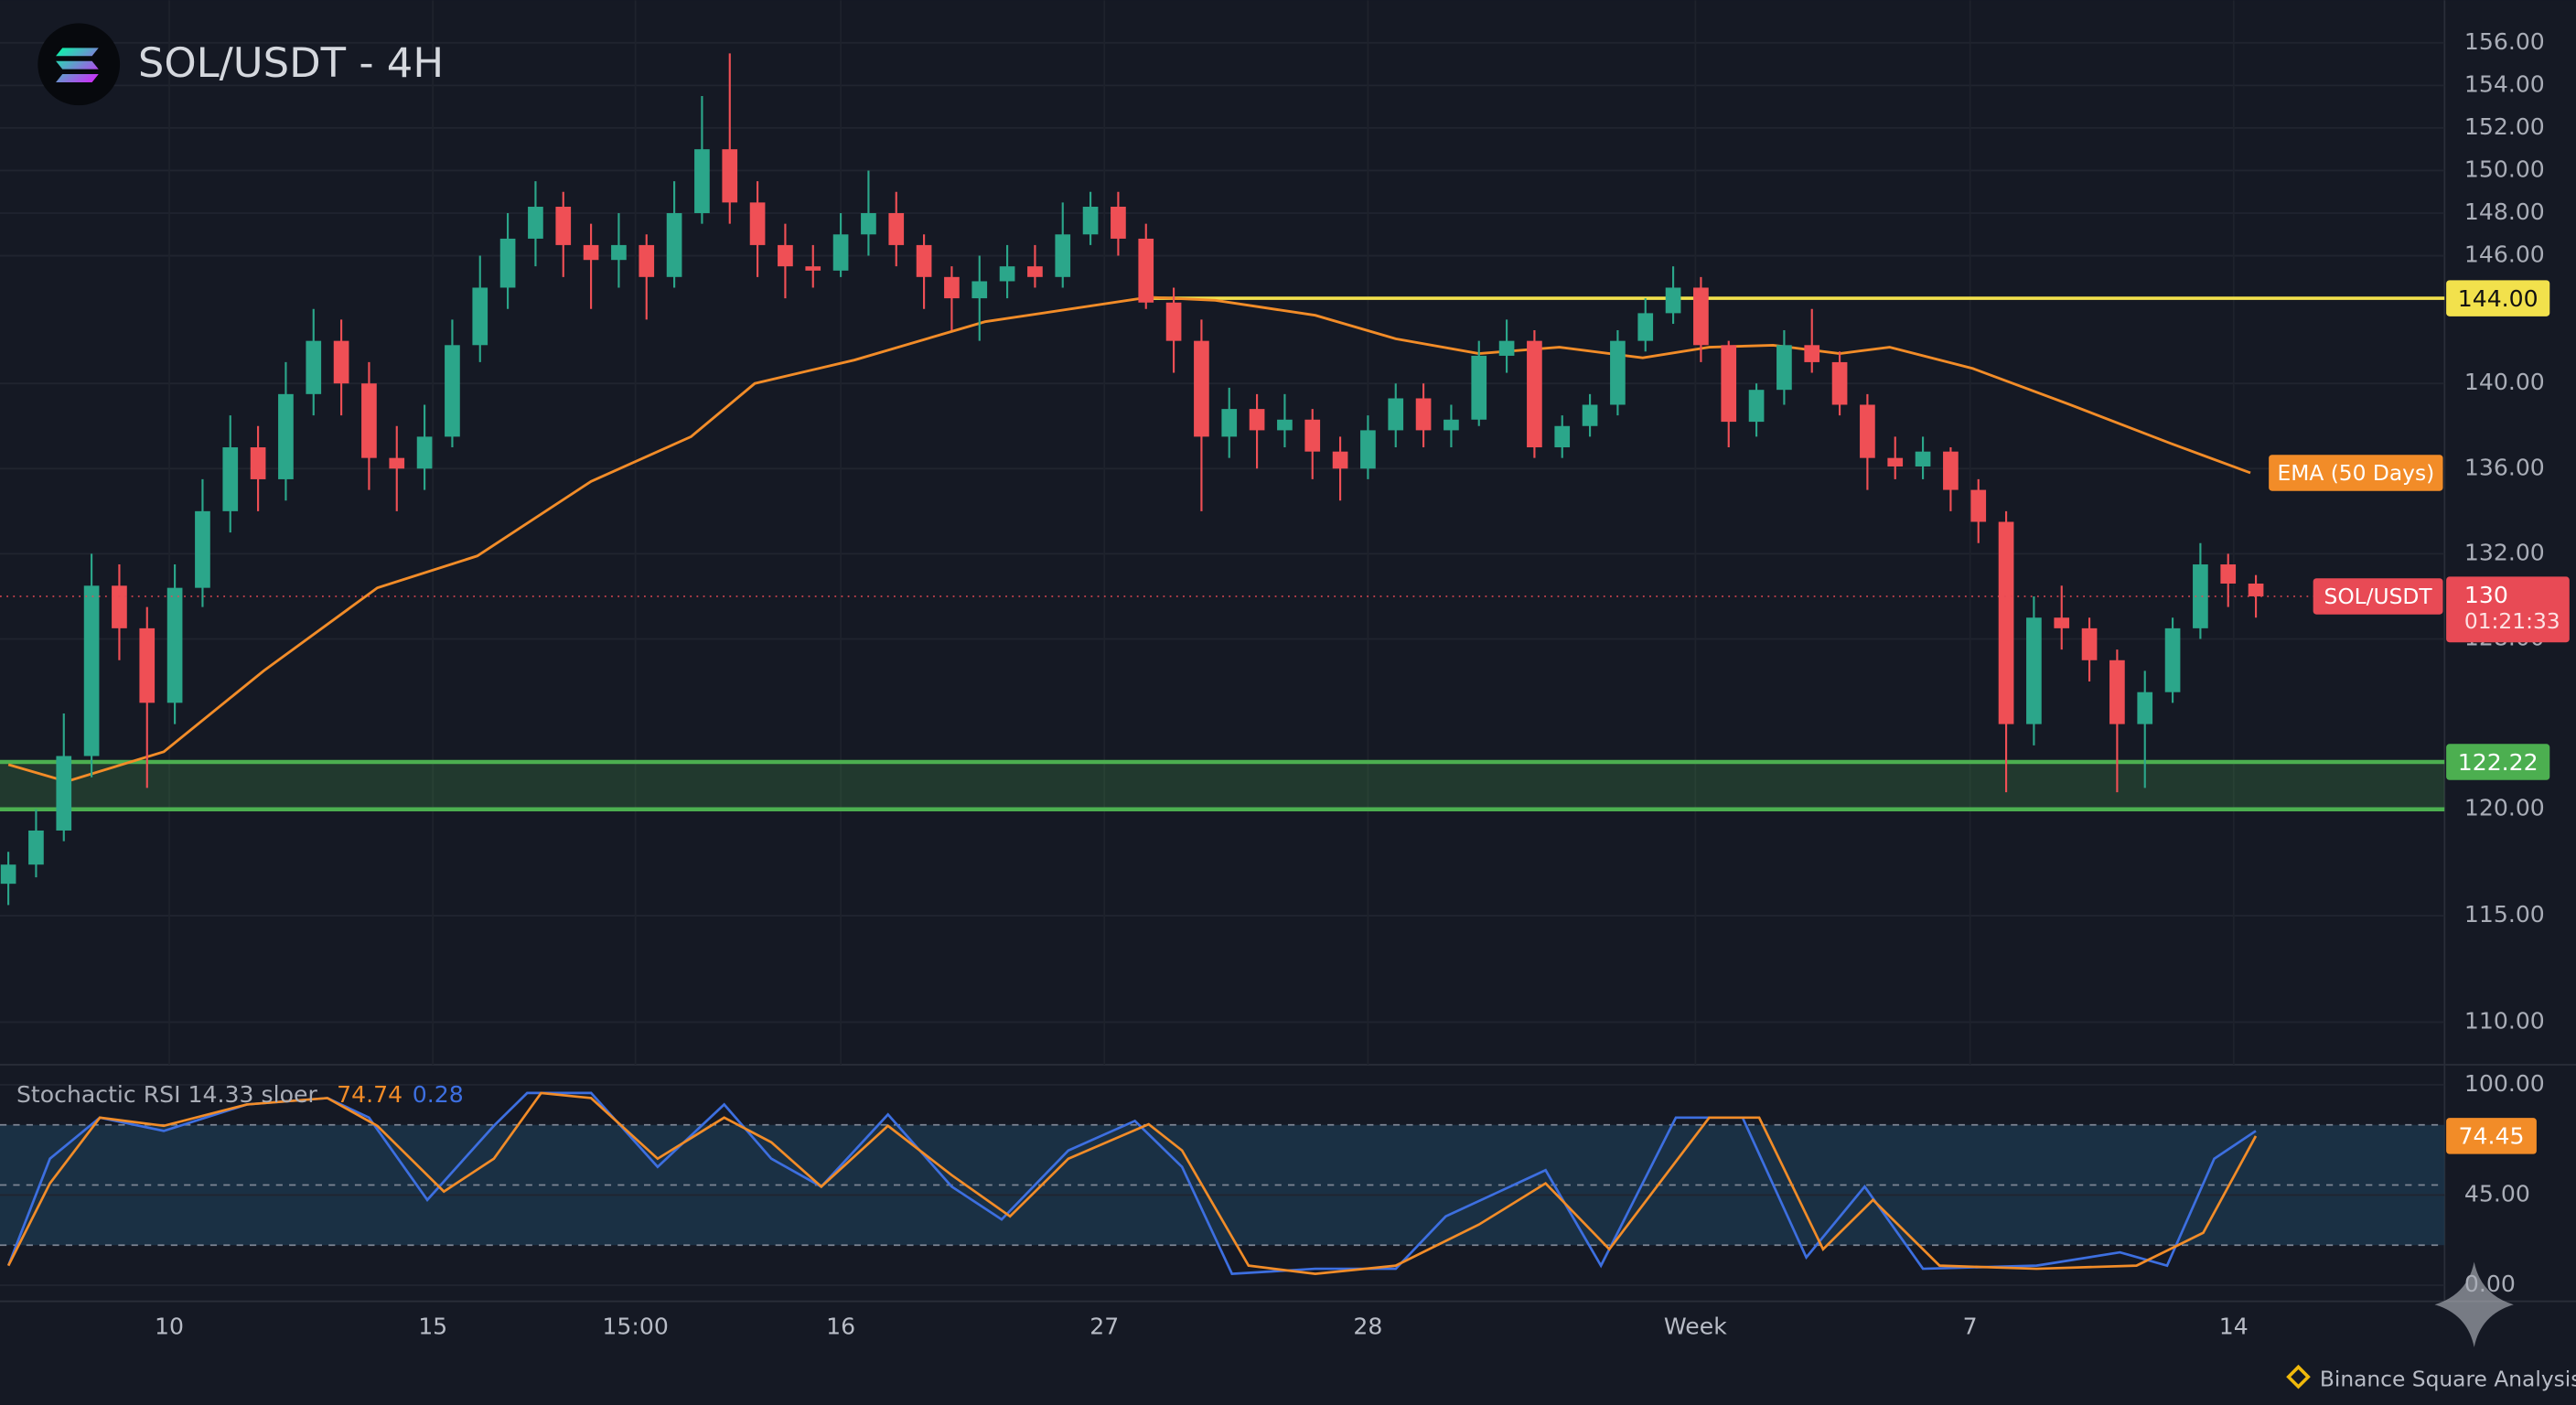  I want to click on indicator-title: Stochactic RSI 14.33, so click(135, 1094).